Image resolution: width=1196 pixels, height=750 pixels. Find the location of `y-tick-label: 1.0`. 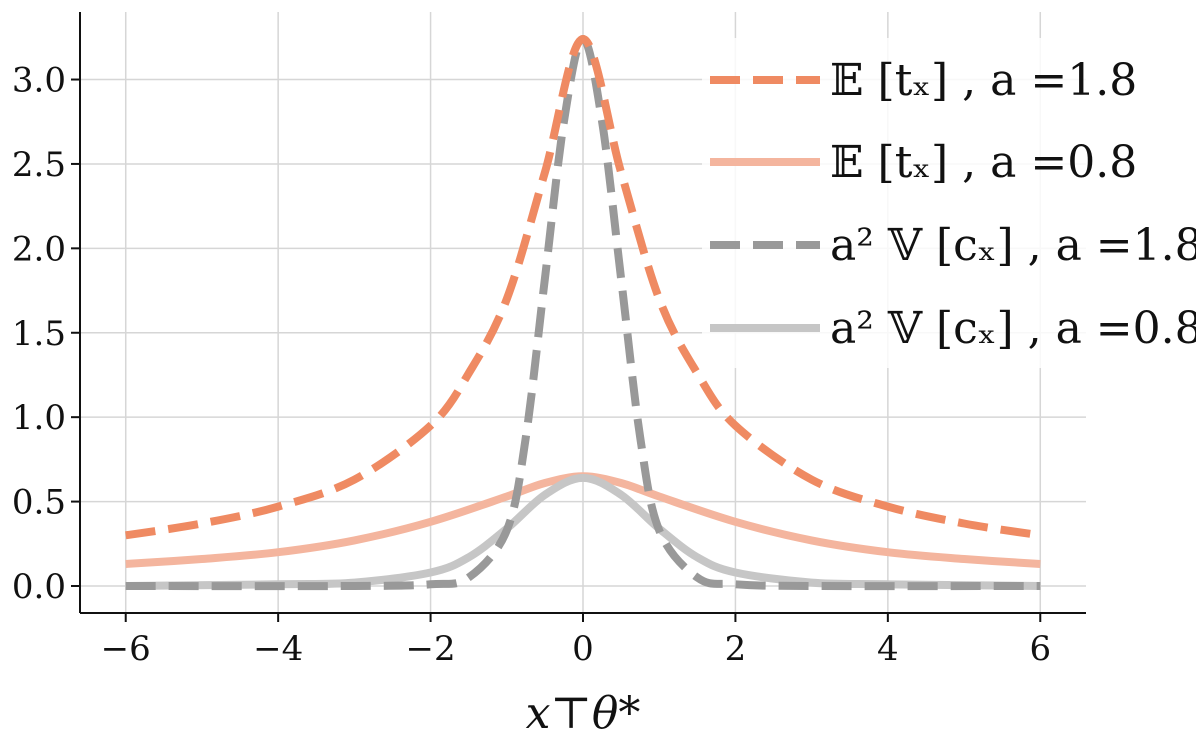

y-tick-label: 1.0 is located at coordinates (39, 418).